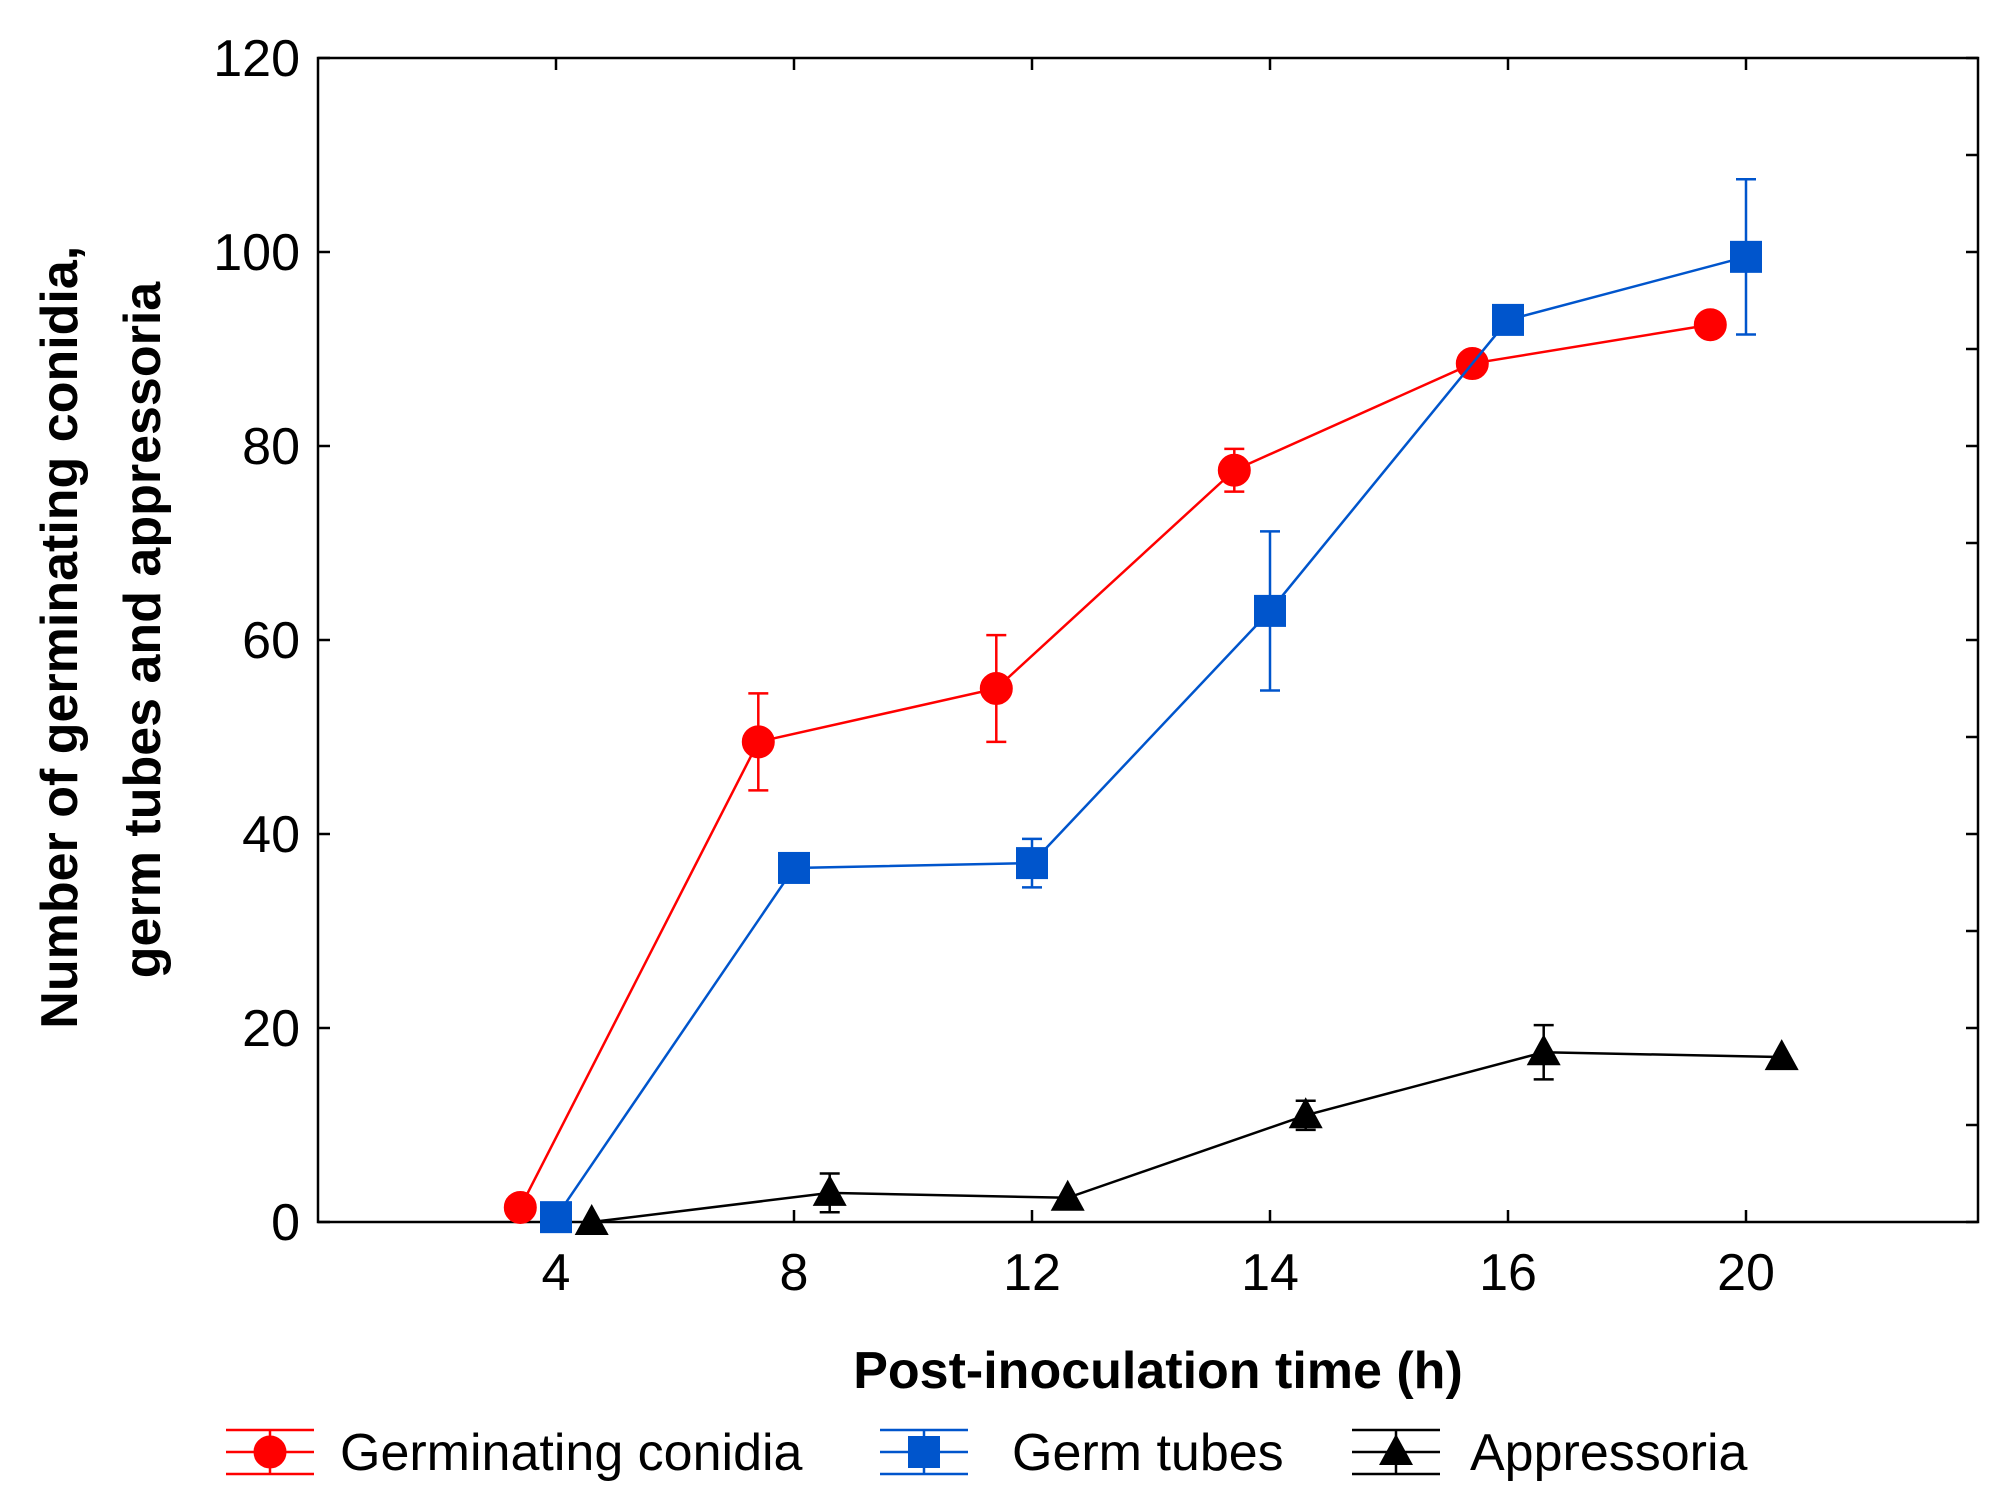 This screenshot has height=1498, width=1998. I want to click on x-tick-label: 14, so click(1270, 1273).